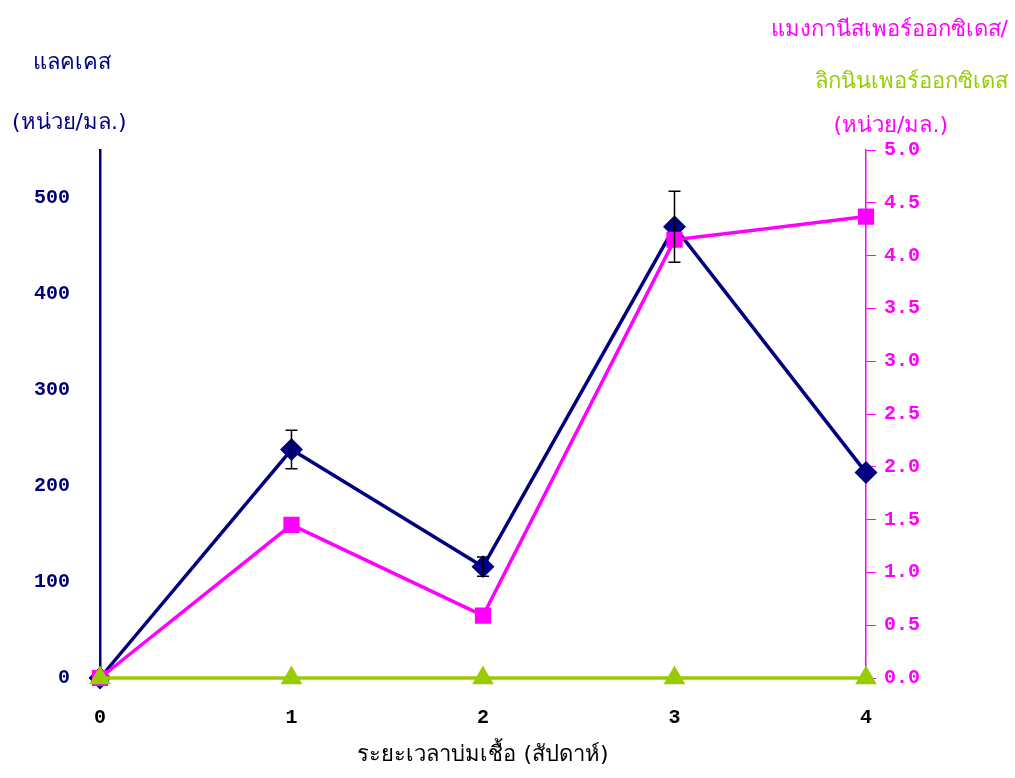 The width and height of the screenshot is (1015, 778). Describe the element at coordinates (63, 678) in the screenshot. I see `y-tick-label: 0` at that location.